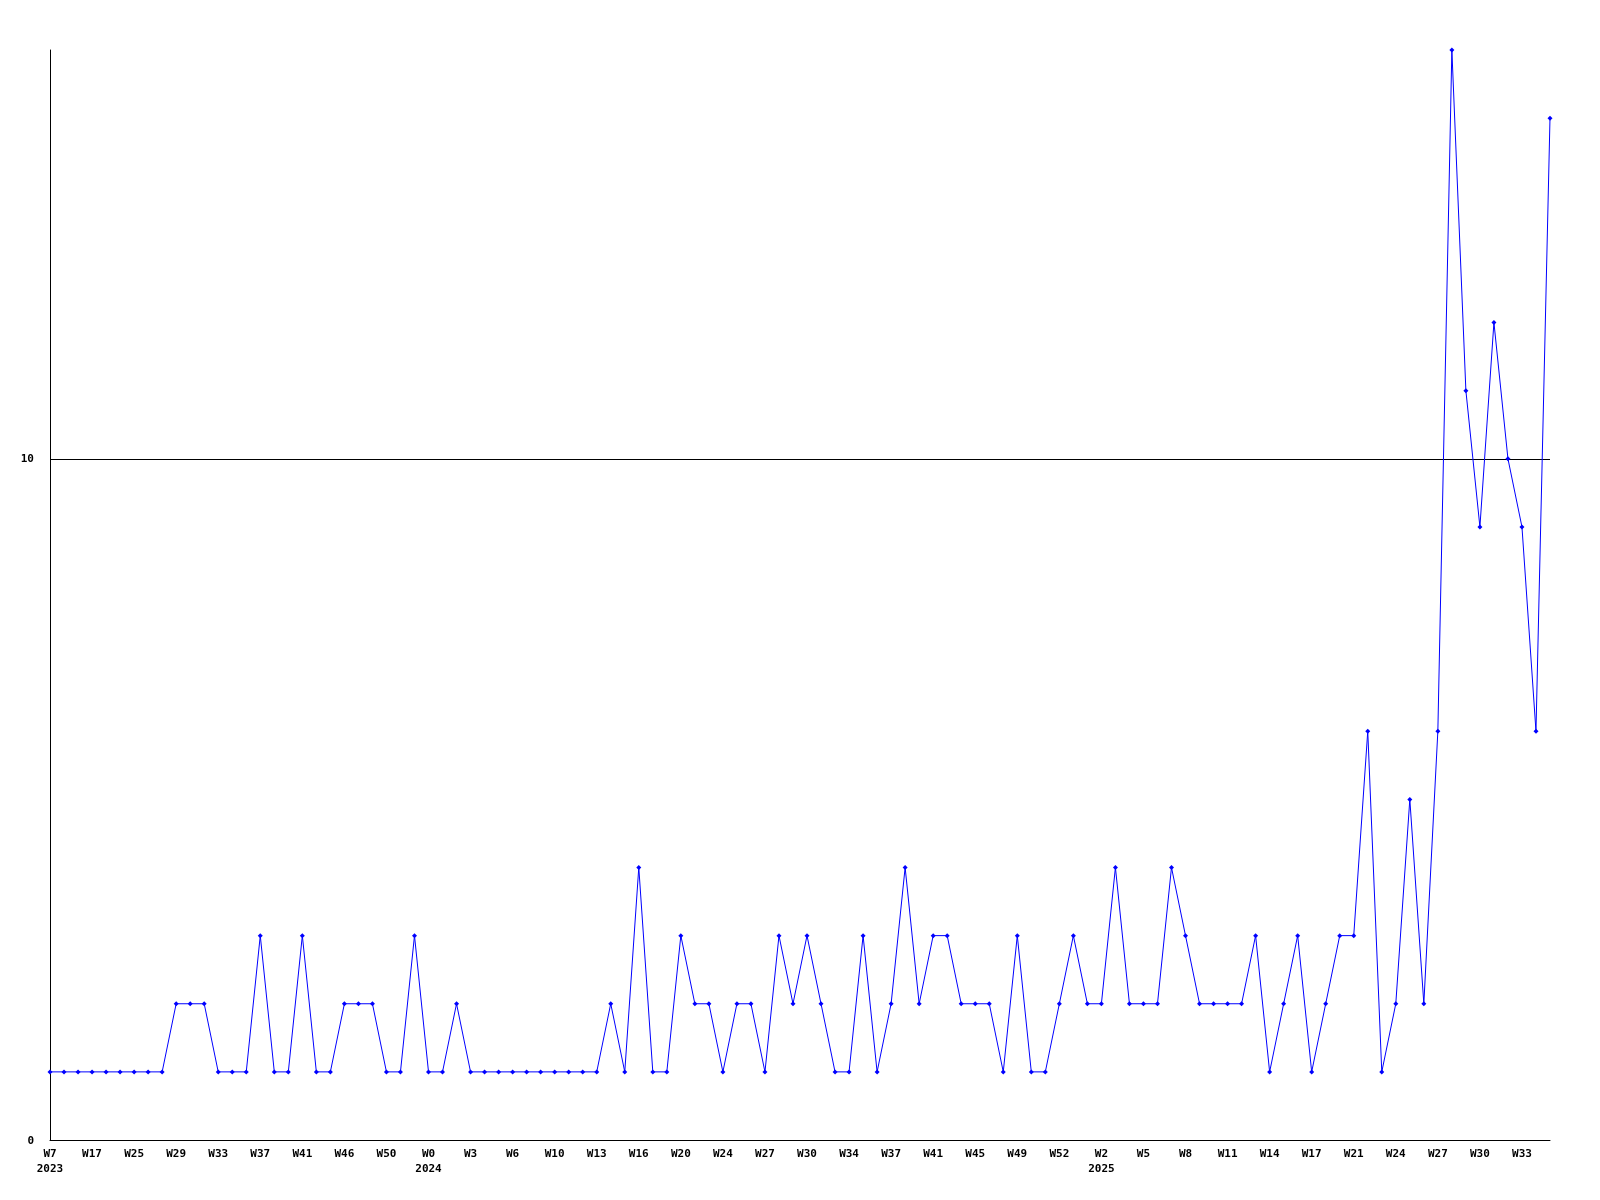 The image size is (1600, 1200). I want to click on x-tick-label: W0 2024, so click(429, 1161).